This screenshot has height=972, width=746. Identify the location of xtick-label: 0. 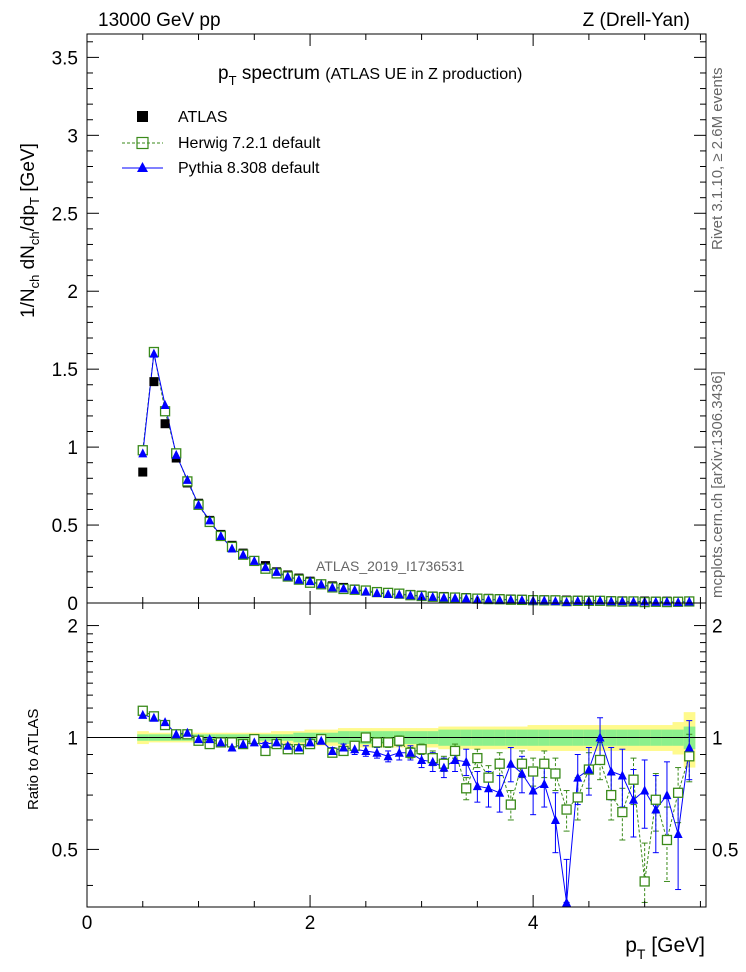
(87, 923).